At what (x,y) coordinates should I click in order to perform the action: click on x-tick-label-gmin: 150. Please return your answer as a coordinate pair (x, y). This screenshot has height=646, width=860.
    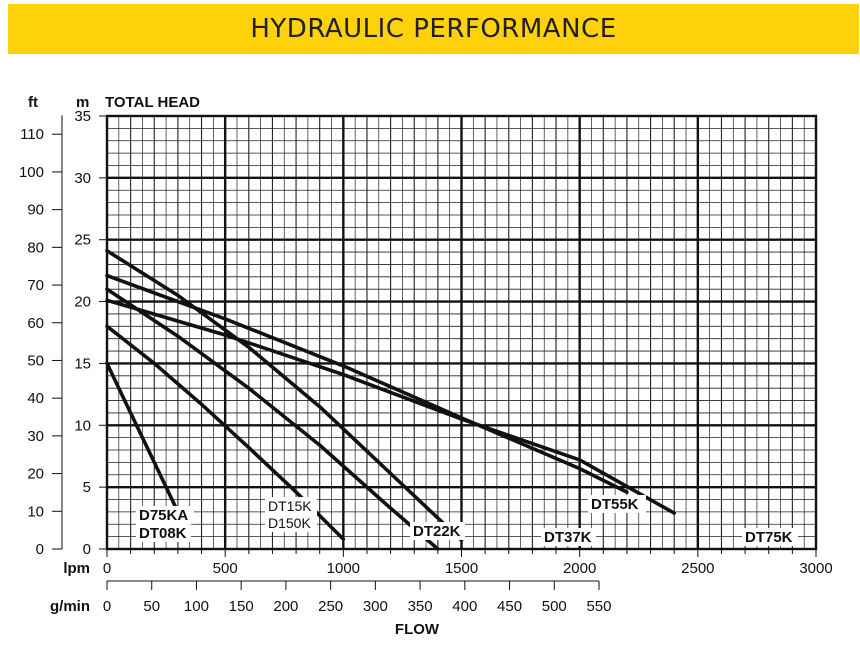
    Looking at the image, I should click on (241, 606).